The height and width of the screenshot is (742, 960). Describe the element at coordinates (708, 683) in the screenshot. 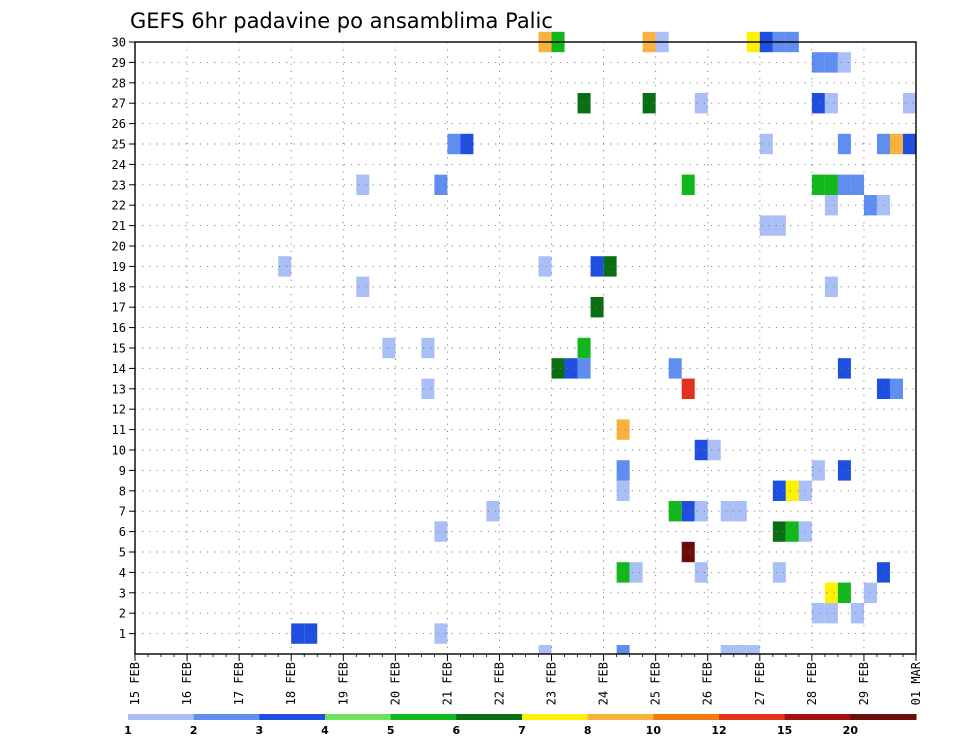

I see `x-tick-label: 26 FEB` at that location.